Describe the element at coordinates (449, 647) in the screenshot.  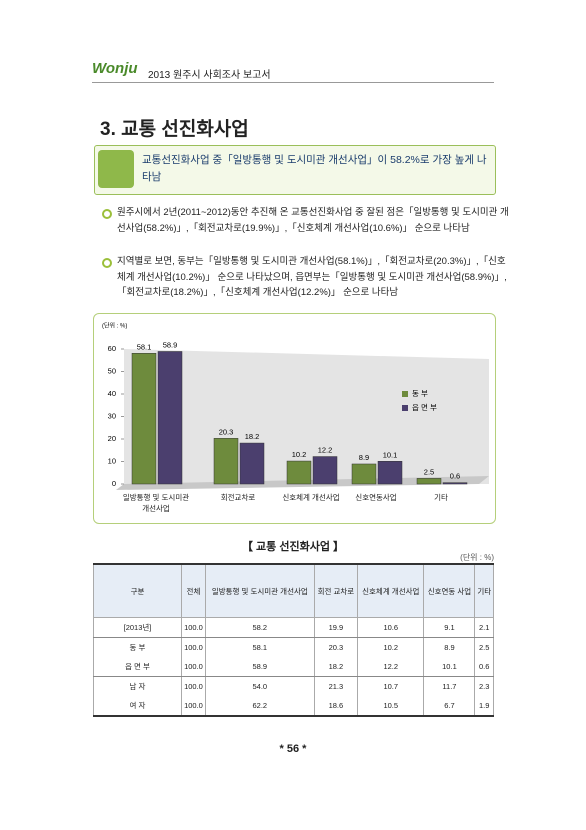
I see `table-cell: 8.9` at that location.